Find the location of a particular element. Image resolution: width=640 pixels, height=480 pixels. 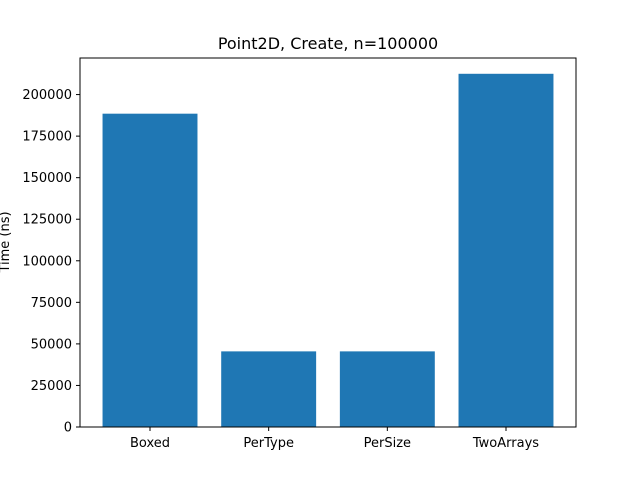

y-tick-label: 125000 is located at coordinates (47, 220).